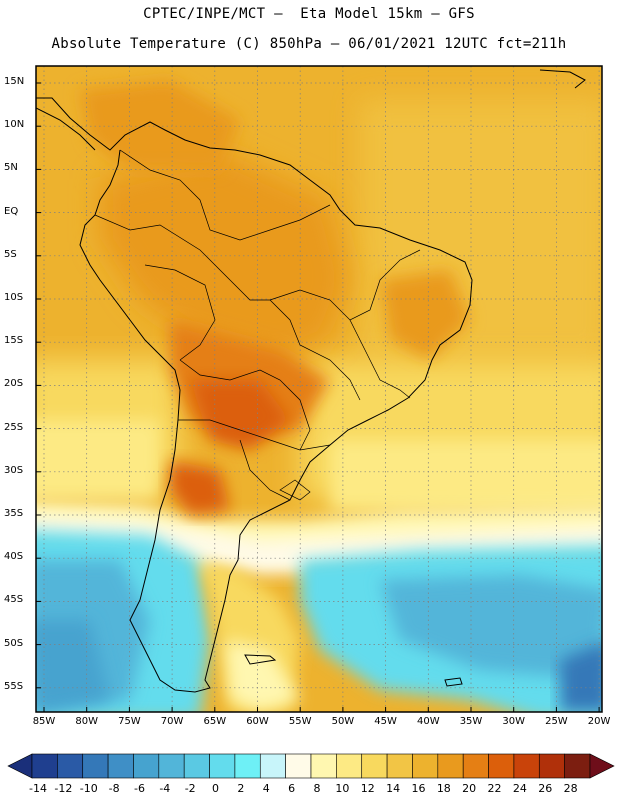 This screenshot has height=800, width=618. Describe the element at coordinates (129, 721) in the screenshot. I see `lon-label: 75W` at that location.